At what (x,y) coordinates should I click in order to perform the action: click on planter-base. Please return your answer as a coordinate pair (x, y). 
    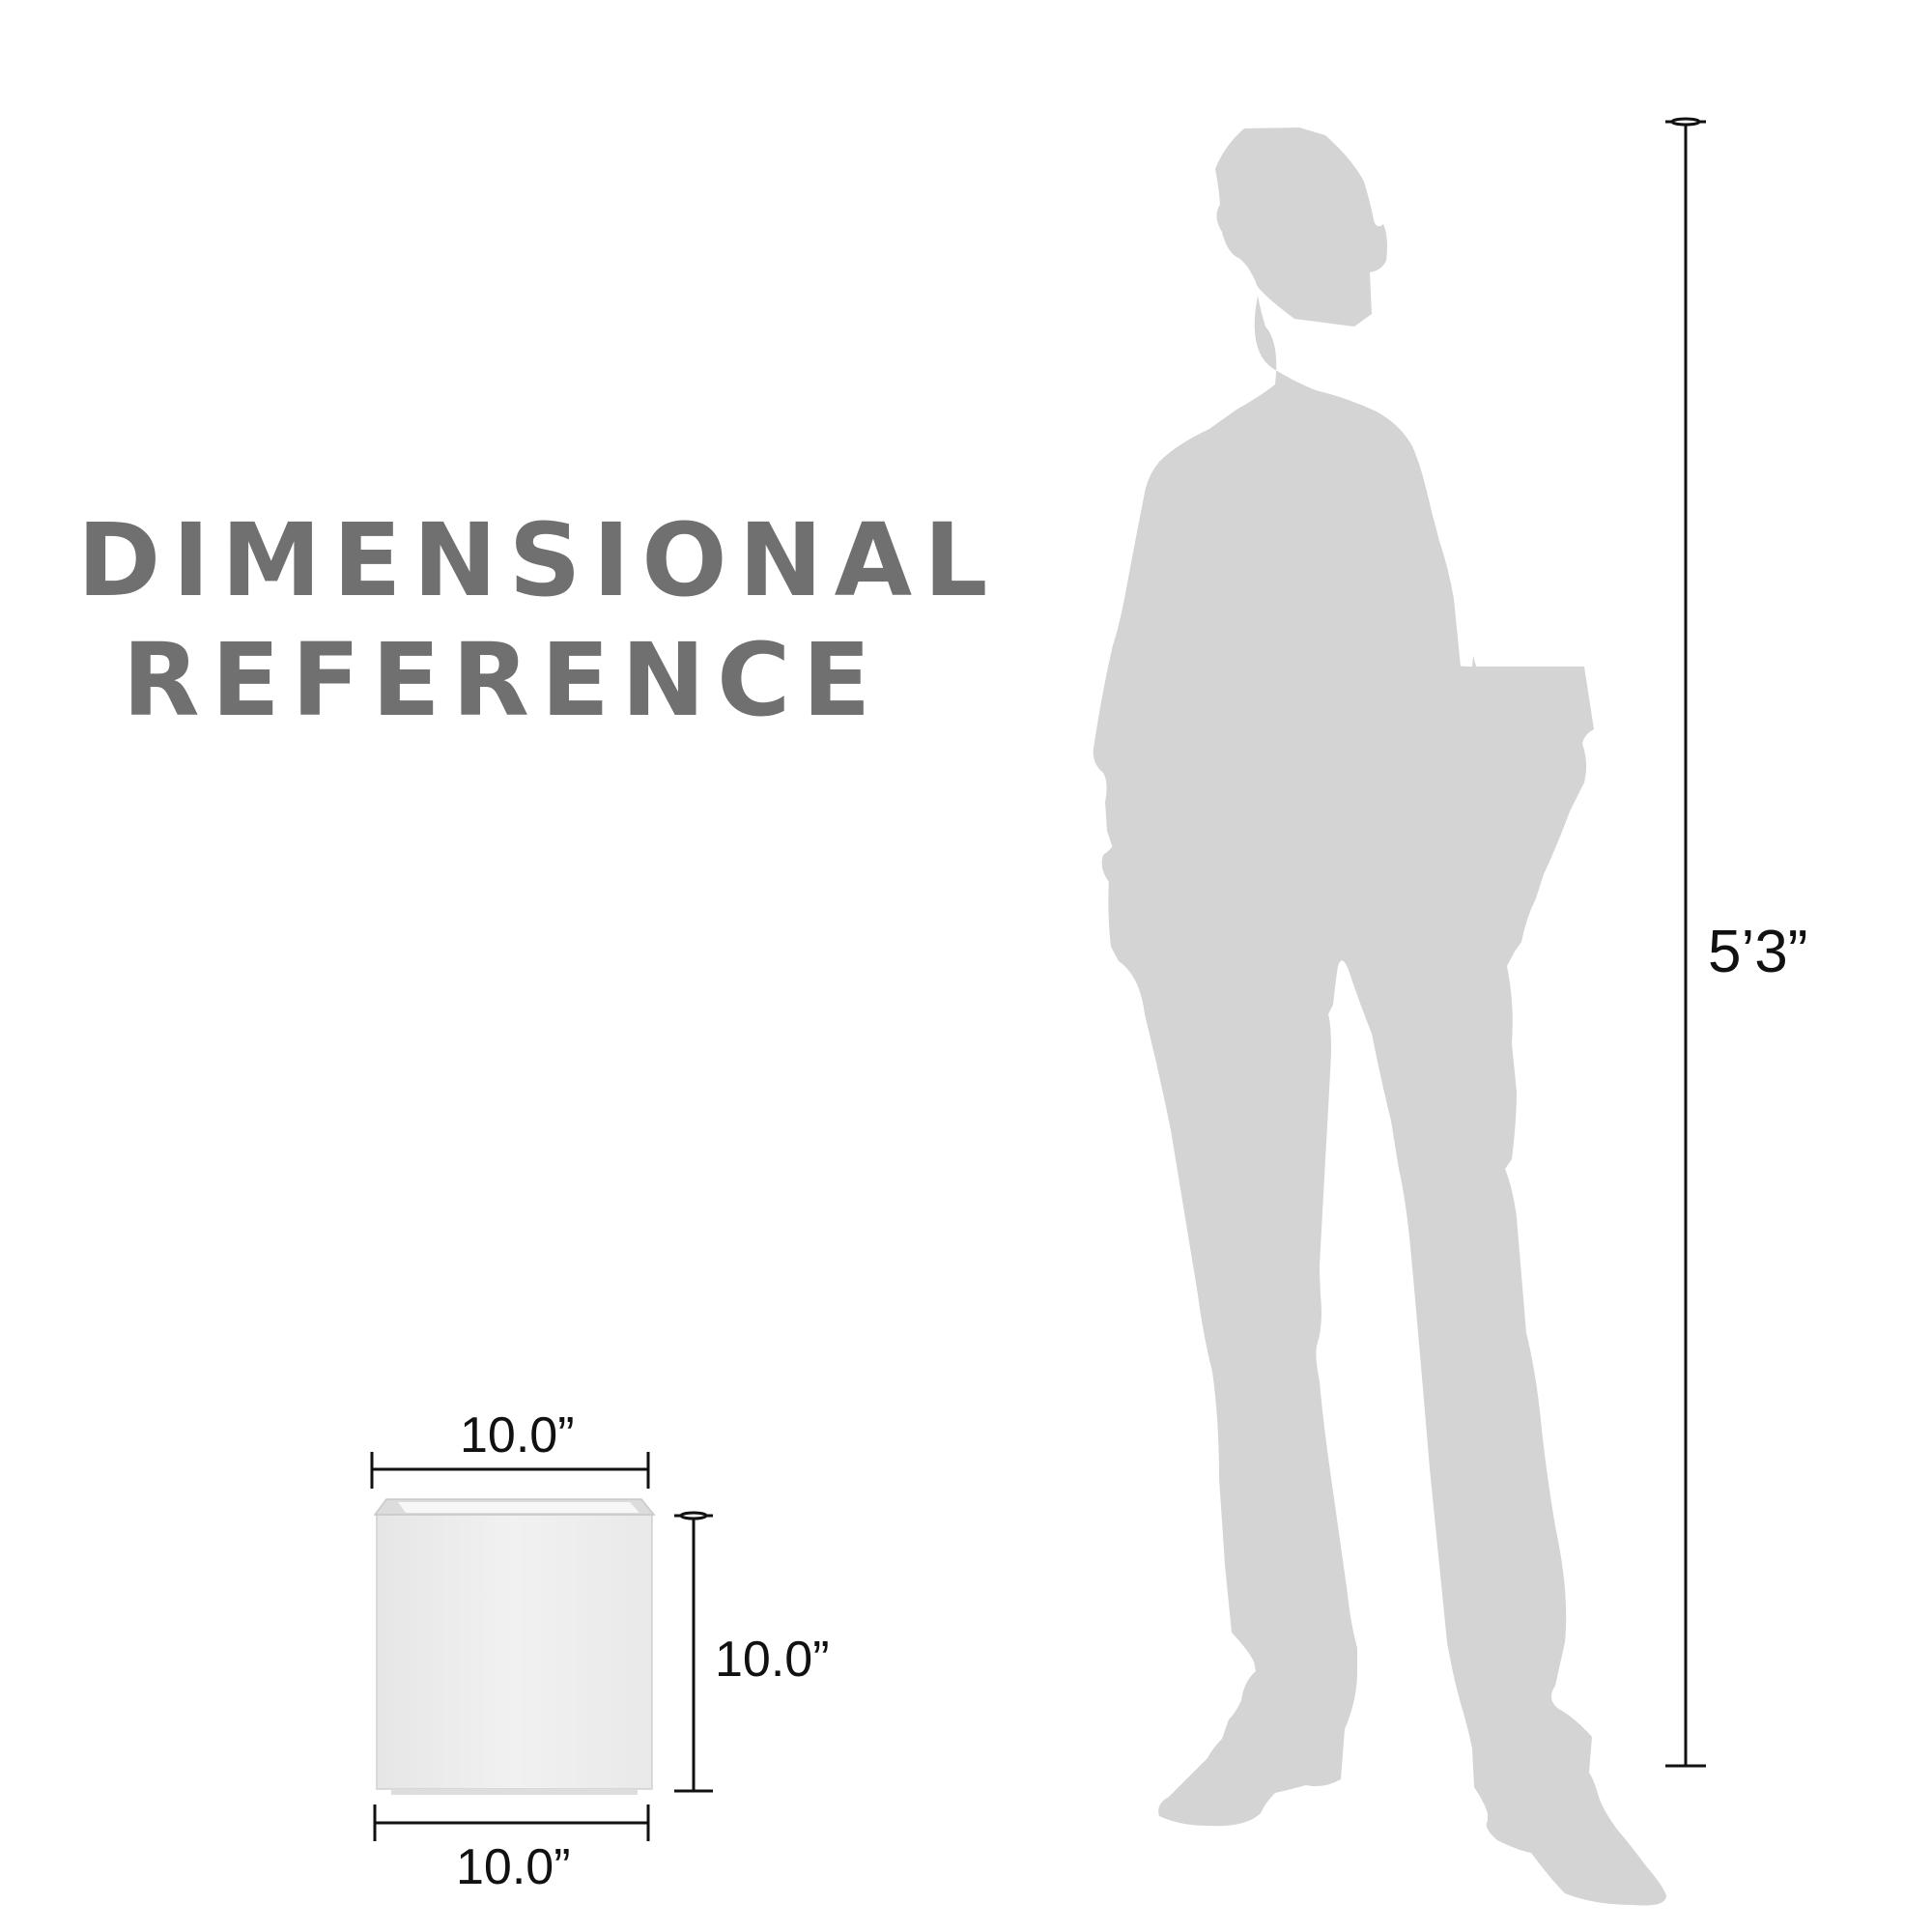
    Looking at the image, I should click on (514, 1792).